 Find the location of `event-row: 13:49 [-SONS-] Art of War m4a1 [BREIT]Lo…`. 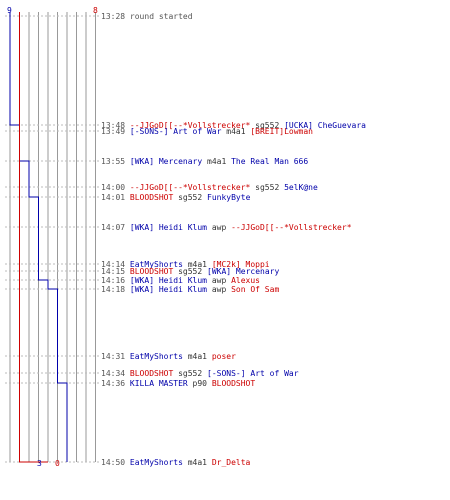

event-row: 13:49 [-SONS-] Art of War m4a1 [BREIT]Lo… is located at coordinates (207, 131).